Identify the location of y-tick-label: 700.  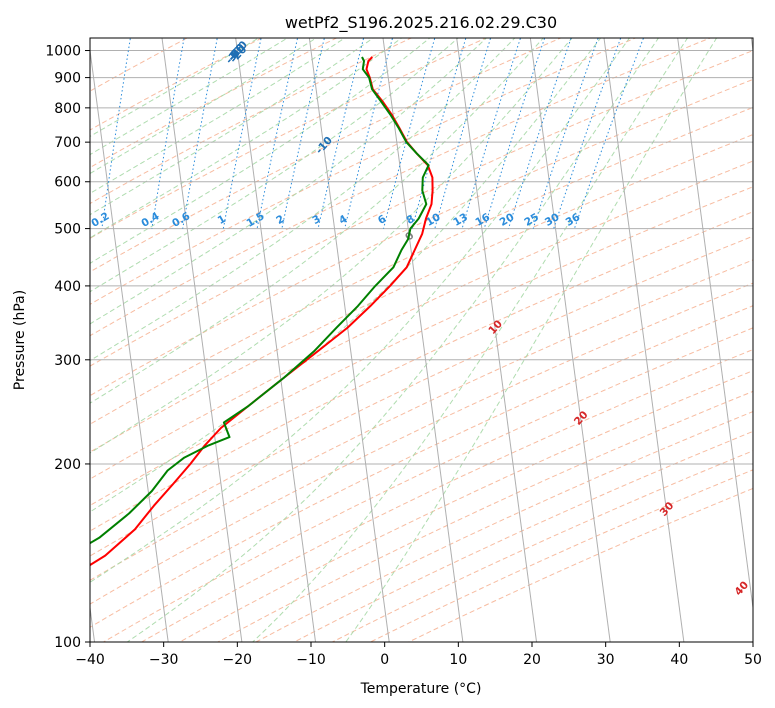
(67, 143).